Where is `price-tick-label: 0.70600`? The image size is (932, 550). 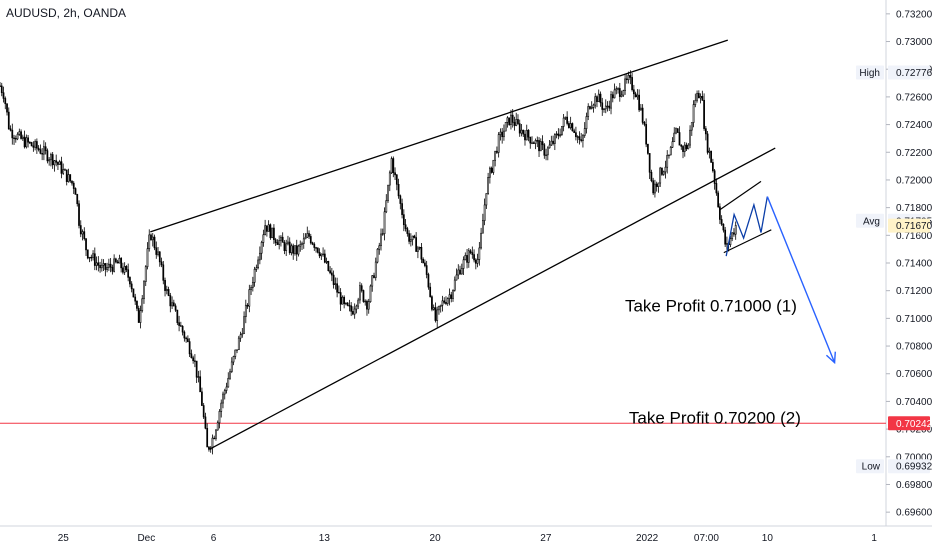 price-tick-label: 0.70600 is located at coordinates (914, 374).